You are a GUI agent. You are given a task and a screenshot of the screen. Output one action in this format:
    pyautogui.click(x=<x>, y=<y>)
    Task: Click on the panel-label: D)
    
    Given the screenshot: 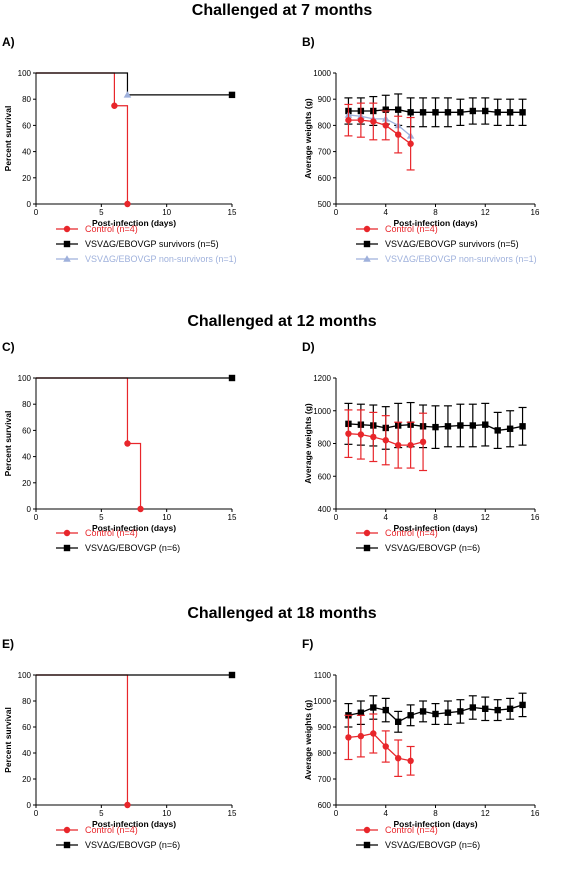 What is the action you would take?
    pyautogui.click(x=308, y=347)
    